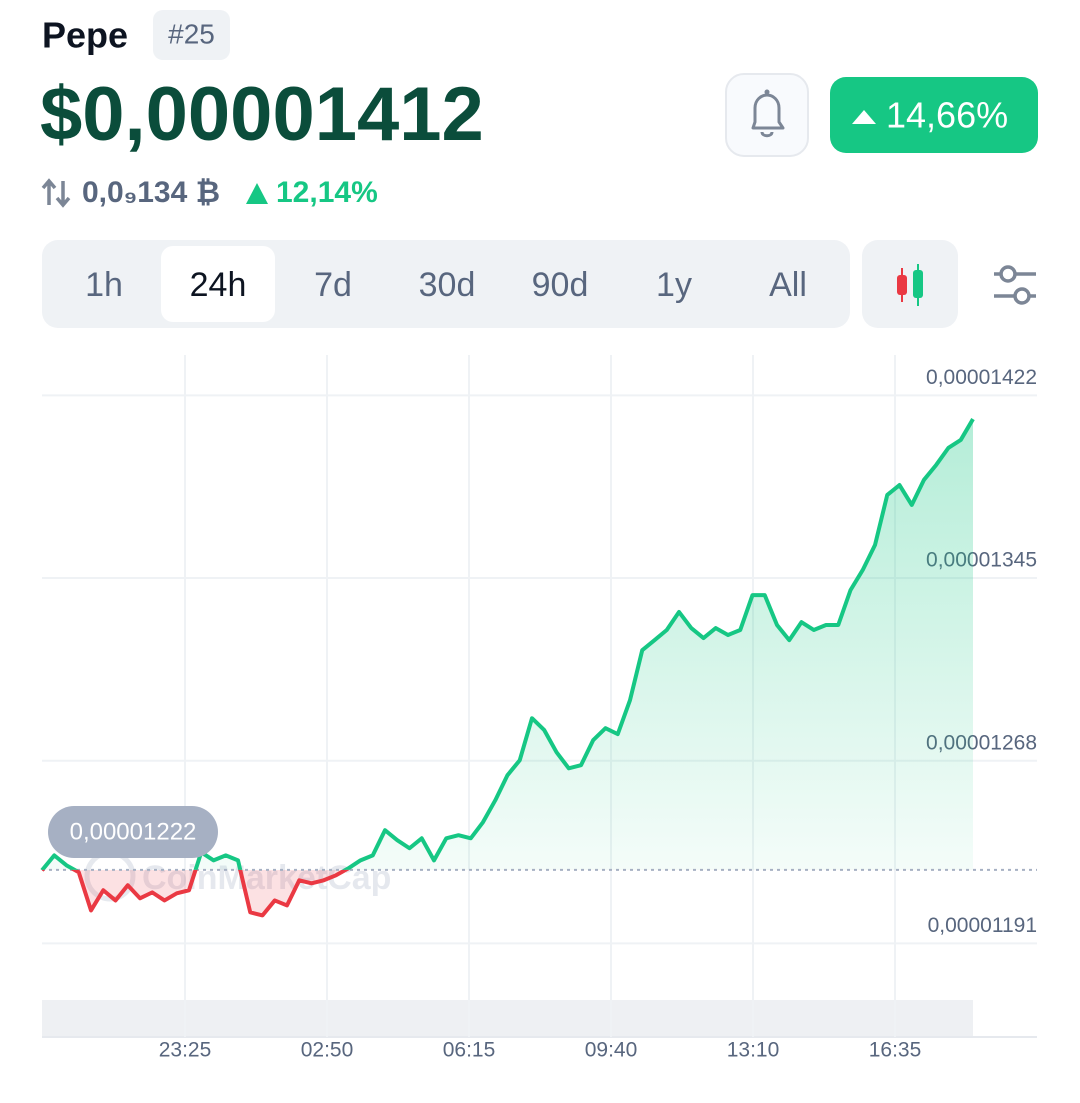 Image resolution: width=1080 pixels, height=1103 pixels. What do you see at coordinates (981, 377) in the screenshot?
I see `y-tick-label: 0,00001422` at bounding box center [981, 377].